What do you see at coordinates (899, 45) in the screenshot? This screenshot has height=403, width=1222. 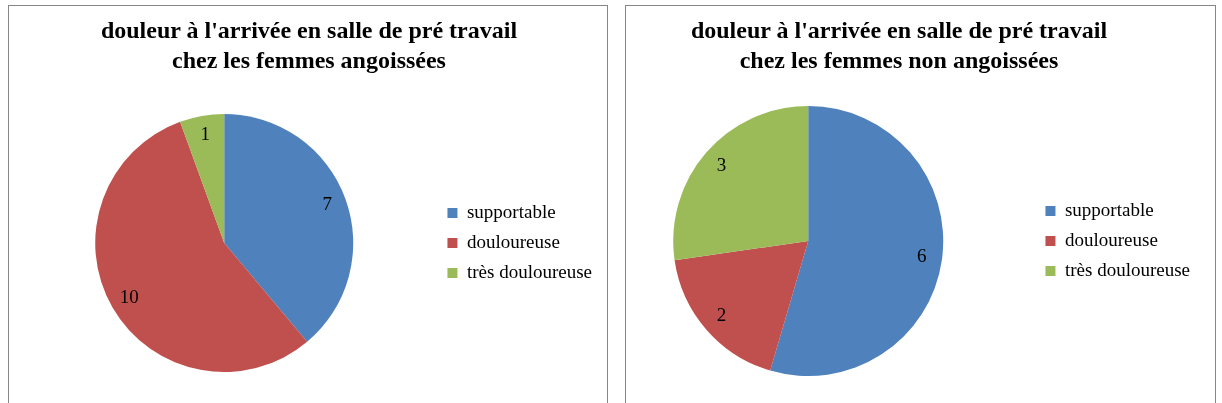 I see `chart-title: douleur à l'arrivée en salle de pré travail chez les femmes non angoissées` at bounding box center [899, 45].